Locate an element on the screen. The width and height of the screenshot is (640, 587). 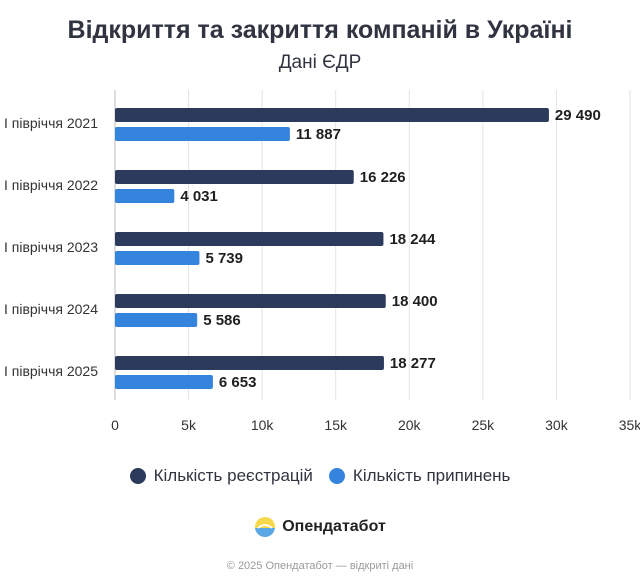
x-tick-label: 5k is located at coordinates (189, 425).